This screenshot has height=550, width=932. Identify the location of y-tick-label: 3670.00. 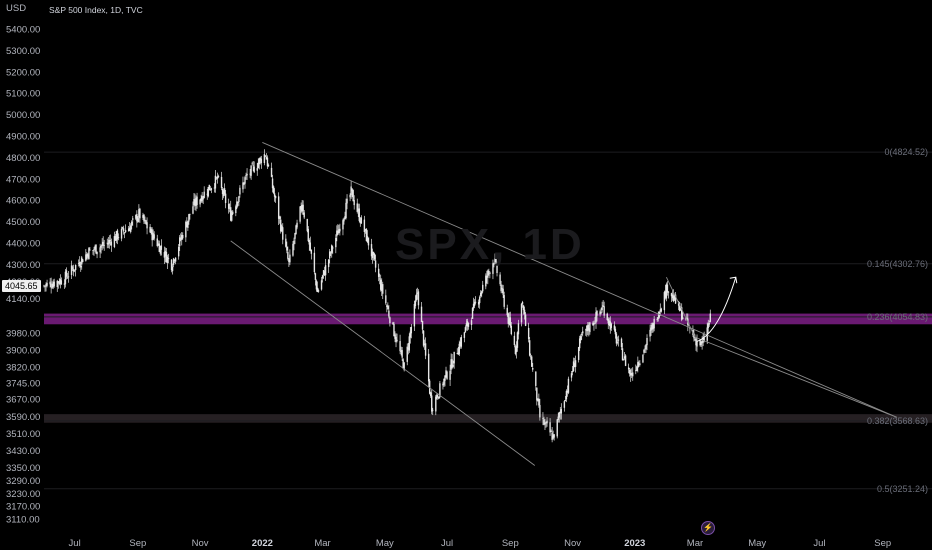
(23, 400).